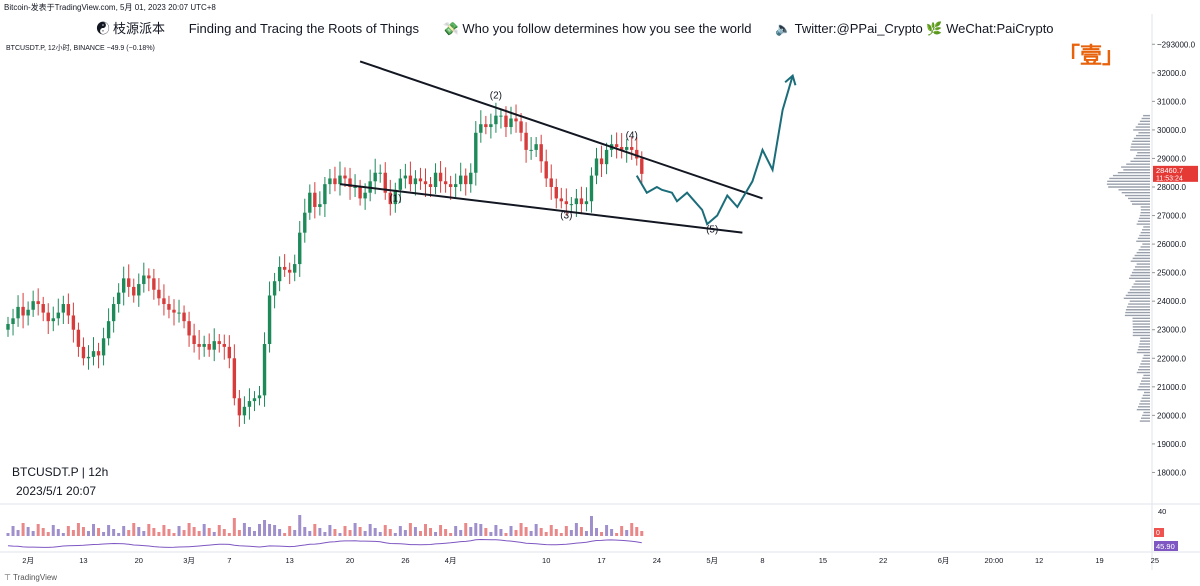 This screenshot has height=586, width=1200. I want to click on volume-zero-tag, so click(1159, 532).